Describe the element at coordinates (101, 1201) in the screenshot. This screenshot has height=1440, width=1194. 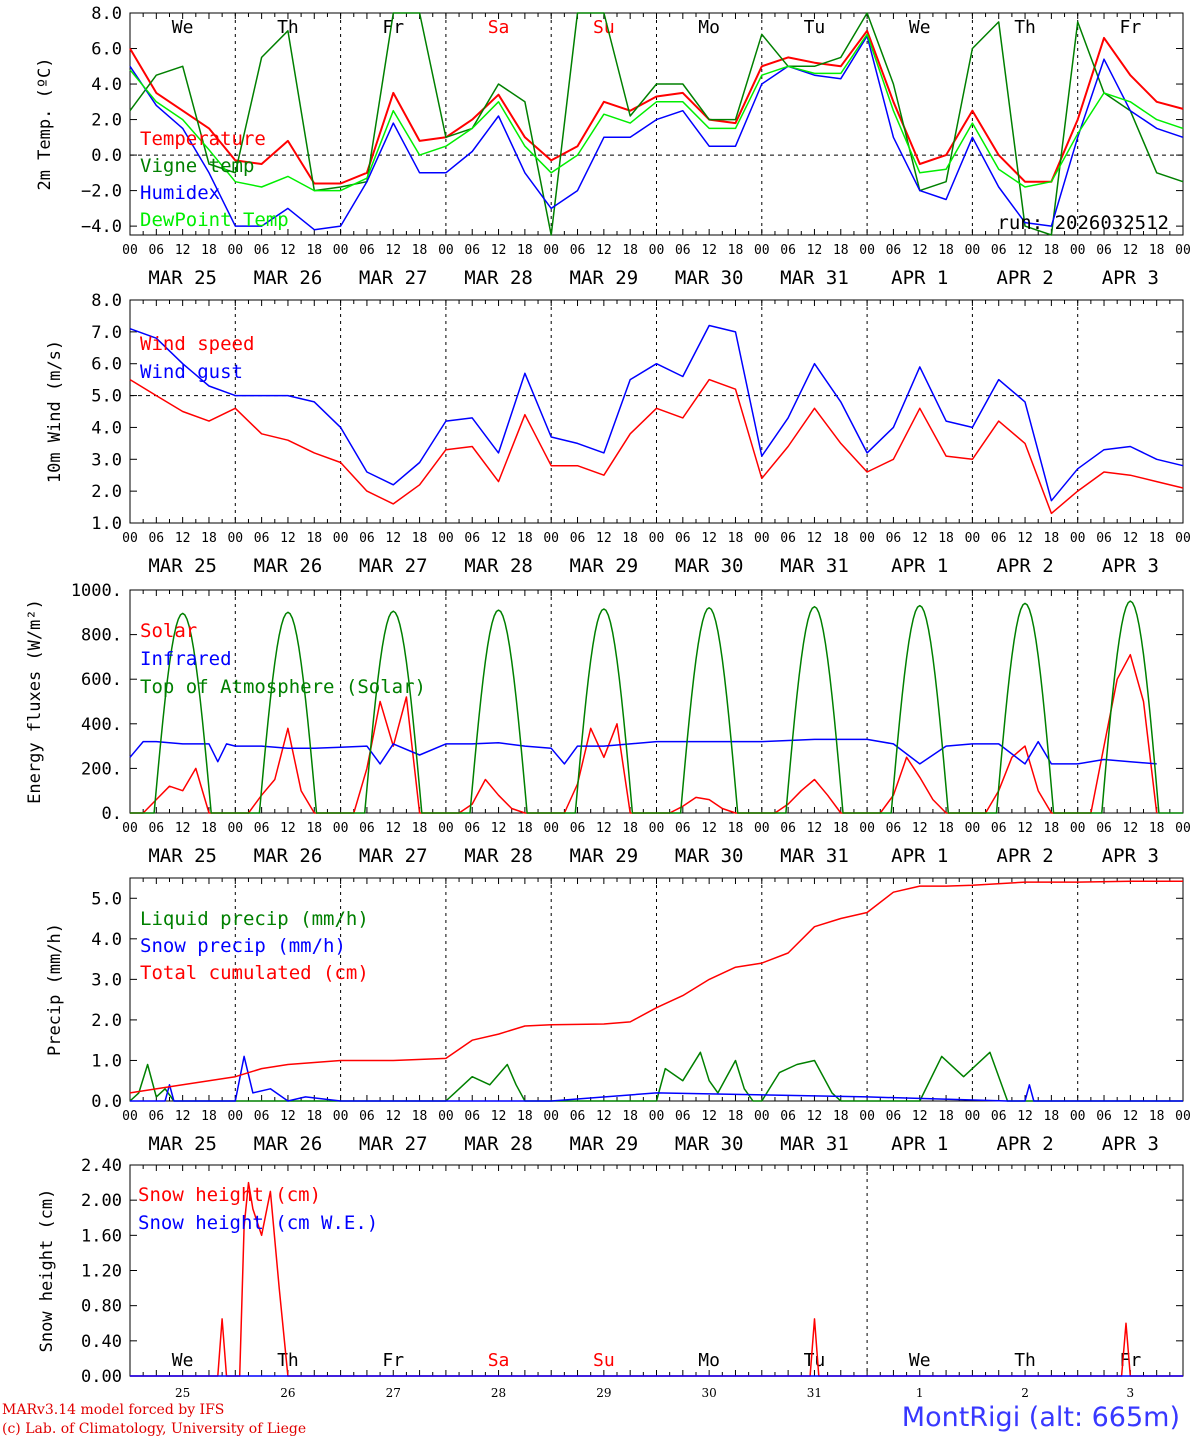
I see `y-tick-label: 2.00` at that location.